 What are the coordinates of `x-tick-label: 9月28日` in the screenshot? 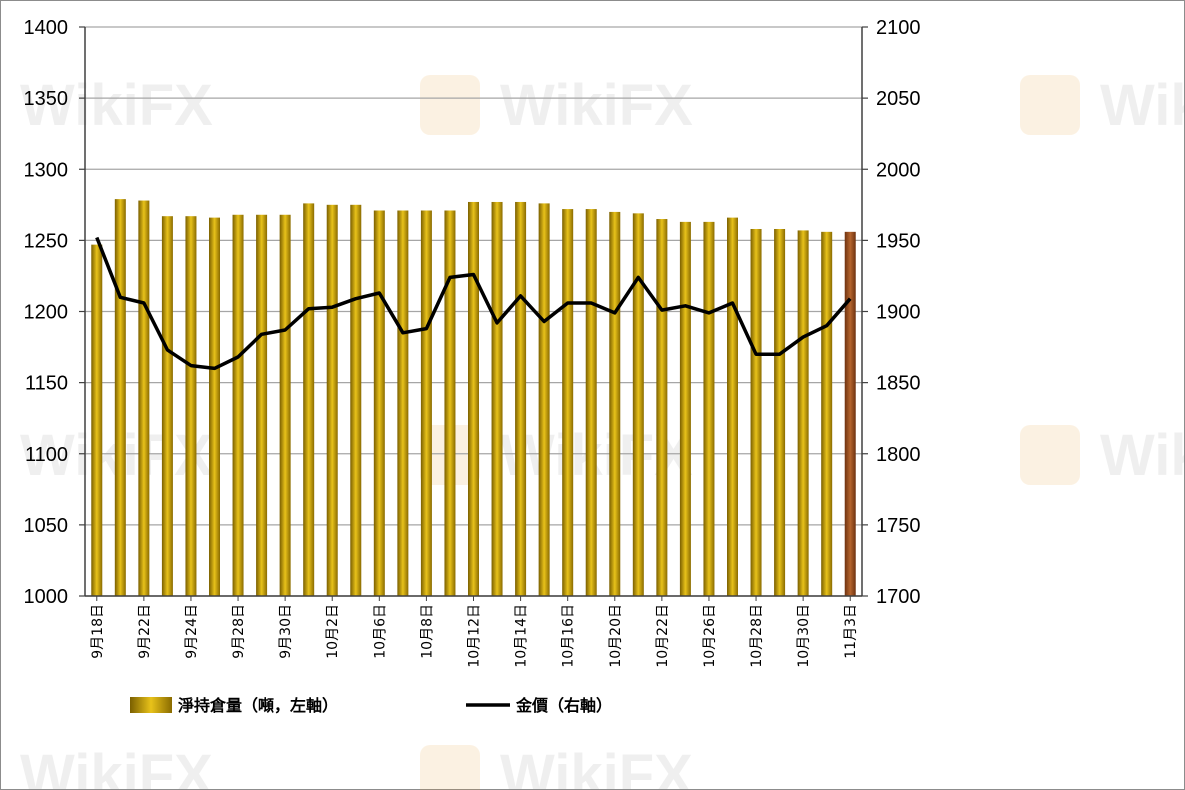 It's located at (239, 631).